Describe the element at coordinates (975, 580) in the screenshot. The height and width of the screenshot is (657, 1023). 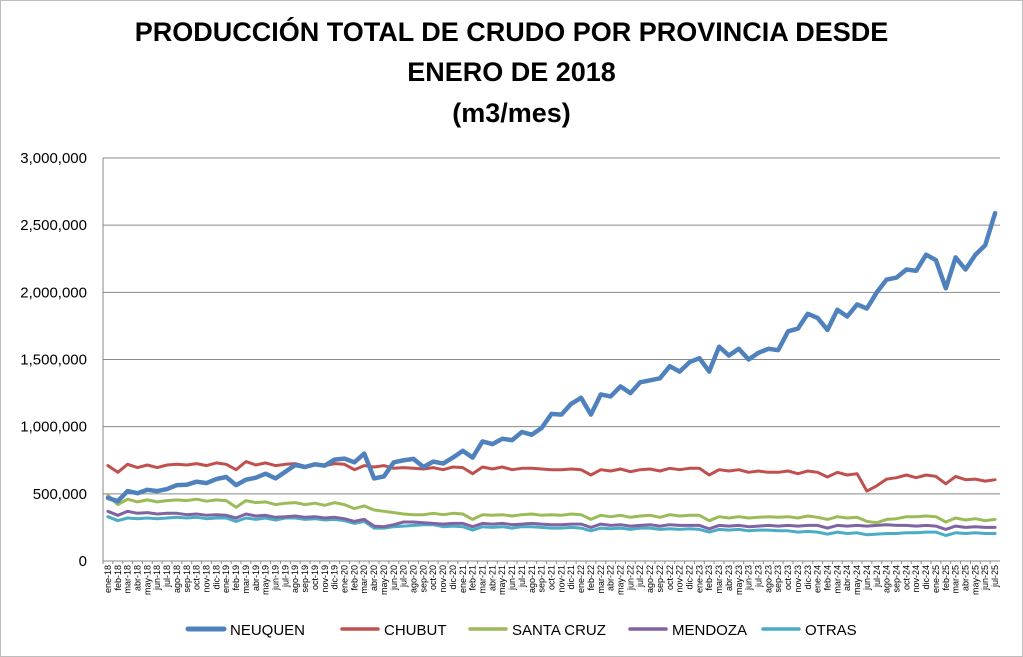
I see `x-tick-label: may-25` at that location.